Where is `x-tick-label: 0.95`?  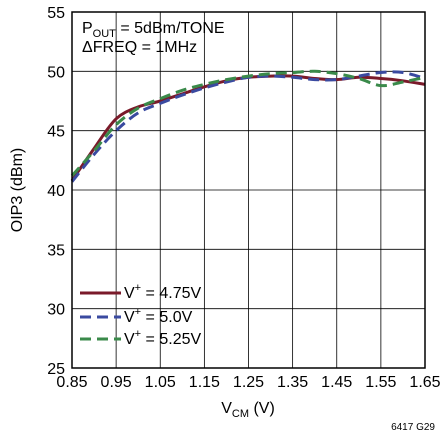
x-tick-label: 0.95 is located at coordinates (116, 382).